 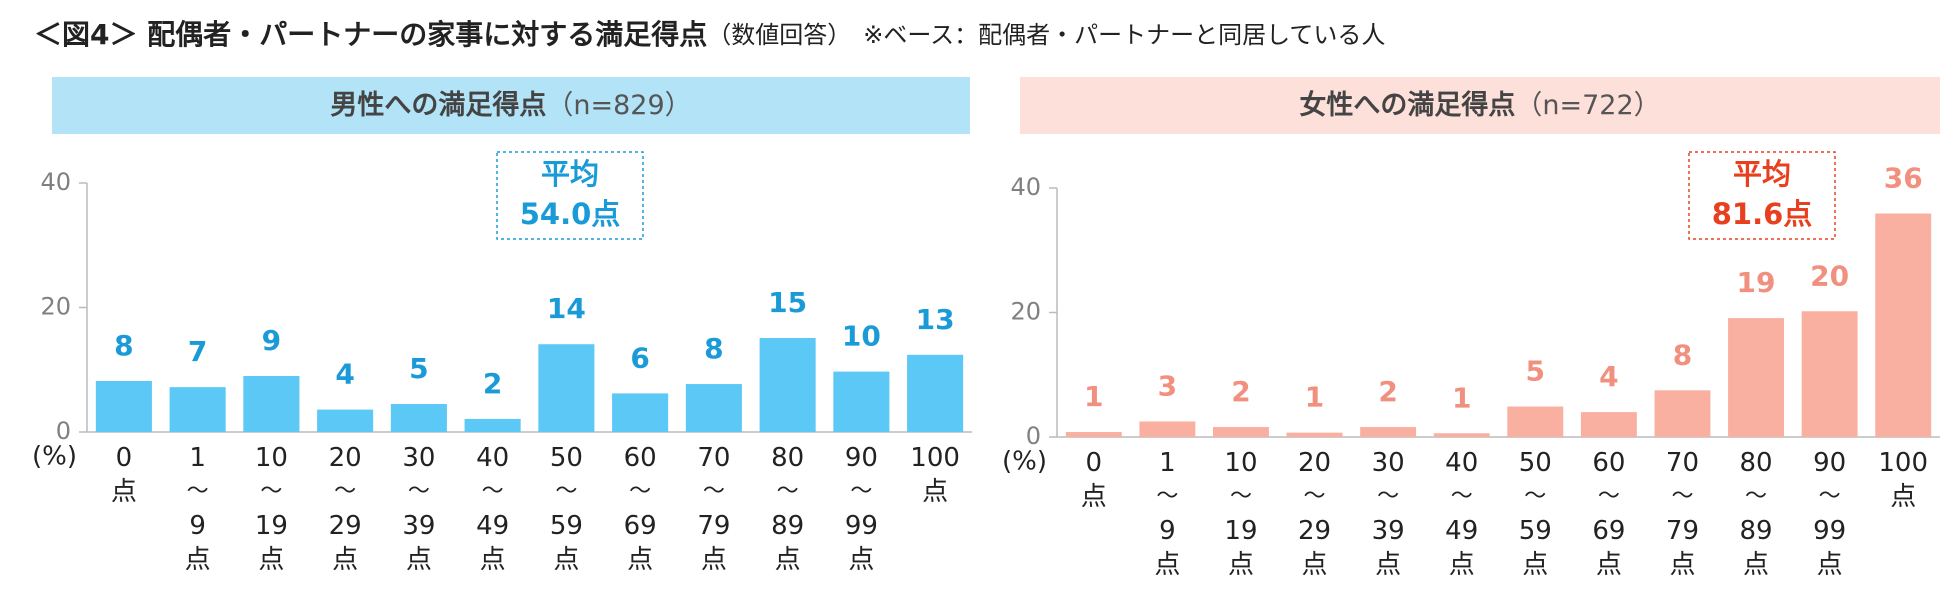 What do you see at coordinates (1407, 105) in the screenshot?
I see `panel-title-main: 女性への満足得点` at bounding box center [1407, 105].